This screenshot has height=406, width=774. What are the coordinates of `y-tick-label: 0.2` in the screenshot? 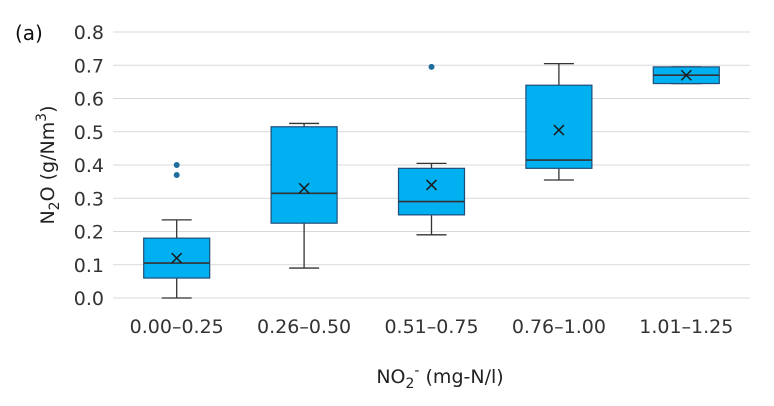 It's located at (89, 233).